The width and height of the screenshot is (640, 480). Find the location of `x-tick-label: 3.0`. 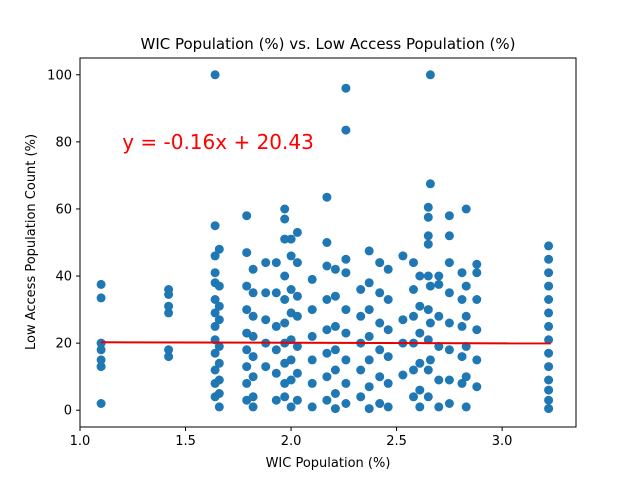

x-tick-label: 3.0 is located at coordinates (502, 441).